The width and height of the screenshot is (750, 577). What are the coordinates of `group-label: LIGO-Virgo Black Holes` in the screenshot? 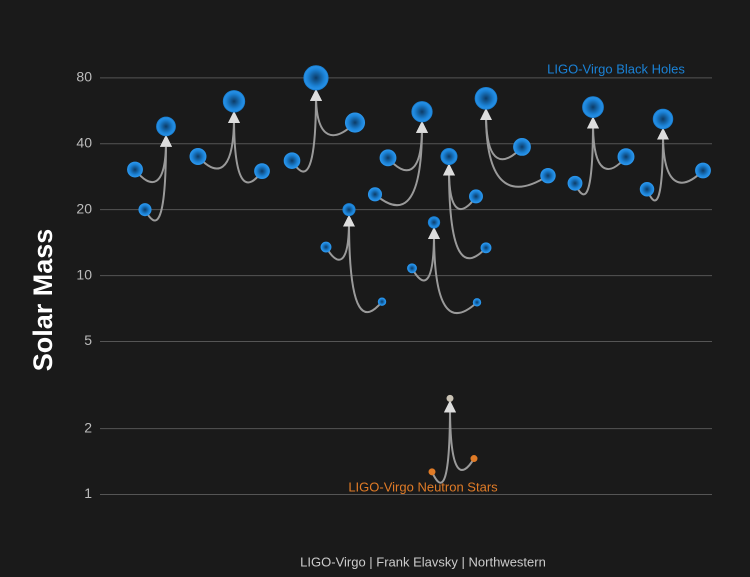 It's located at (616, 68).